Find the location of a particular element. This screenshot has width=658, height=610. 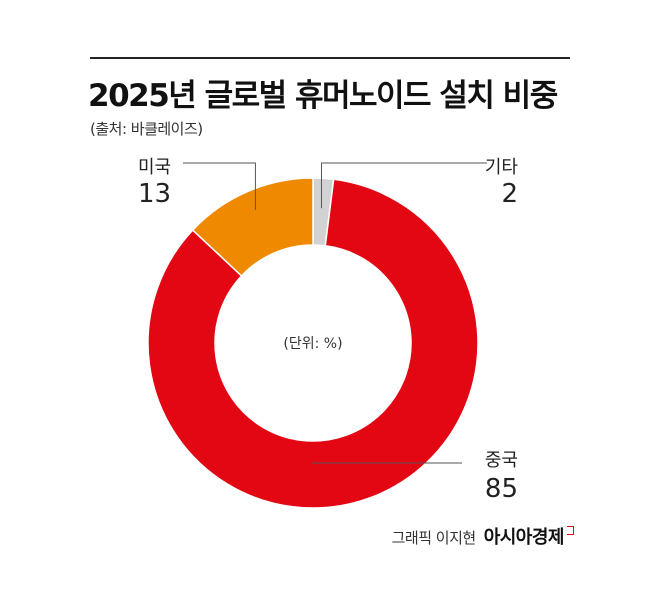

slice-value-0: 2 is located at coordinates (509, 194).